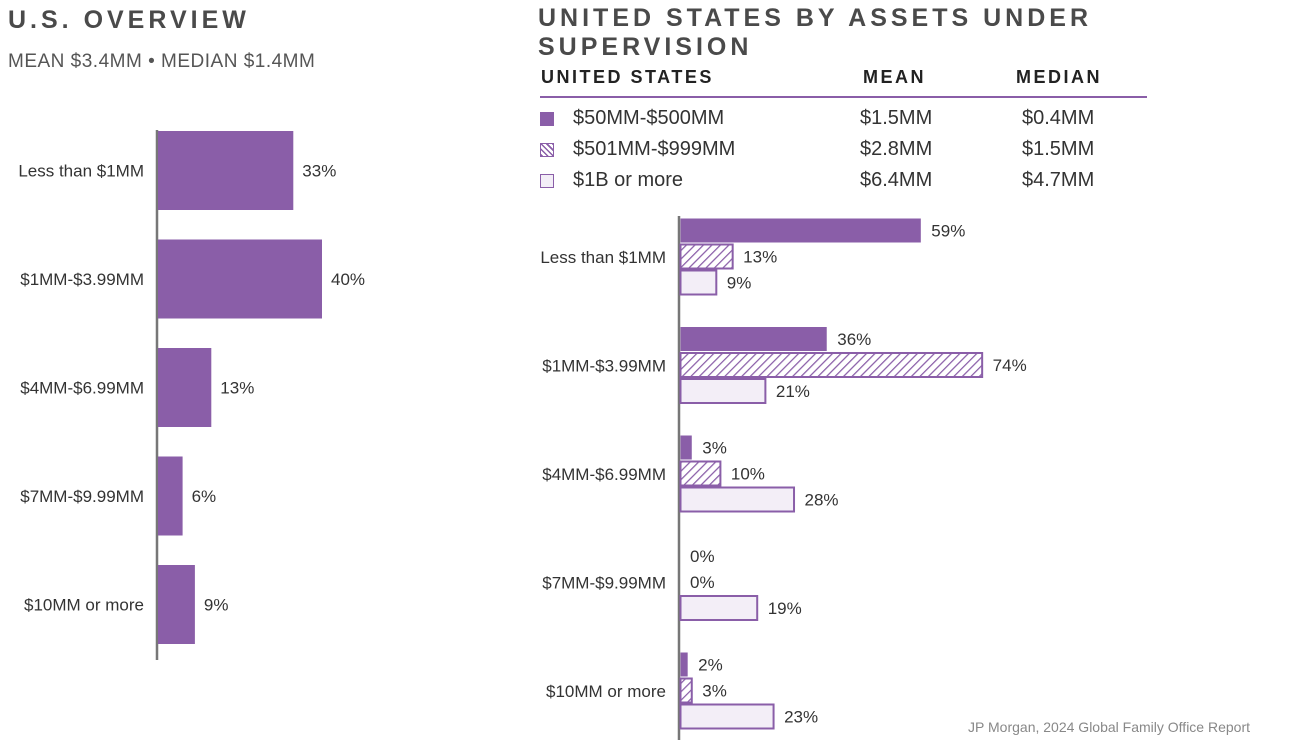 Image resolution: width=1292 pixels, height=751 pixels. What do you see at coordinates (710, 665) in the screenshot?
I see `data-label: 2%` at bounding box center [710, 665].